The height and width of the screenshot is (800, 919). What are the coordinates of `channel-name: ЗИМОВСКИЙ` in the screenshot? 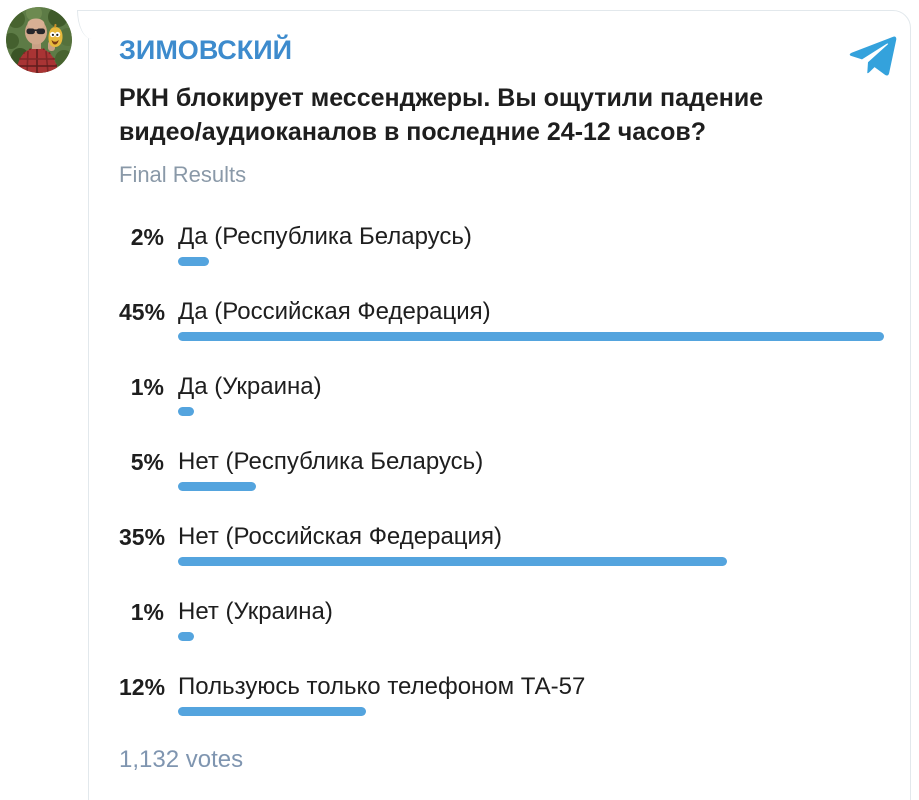 It's located at (206, 50).